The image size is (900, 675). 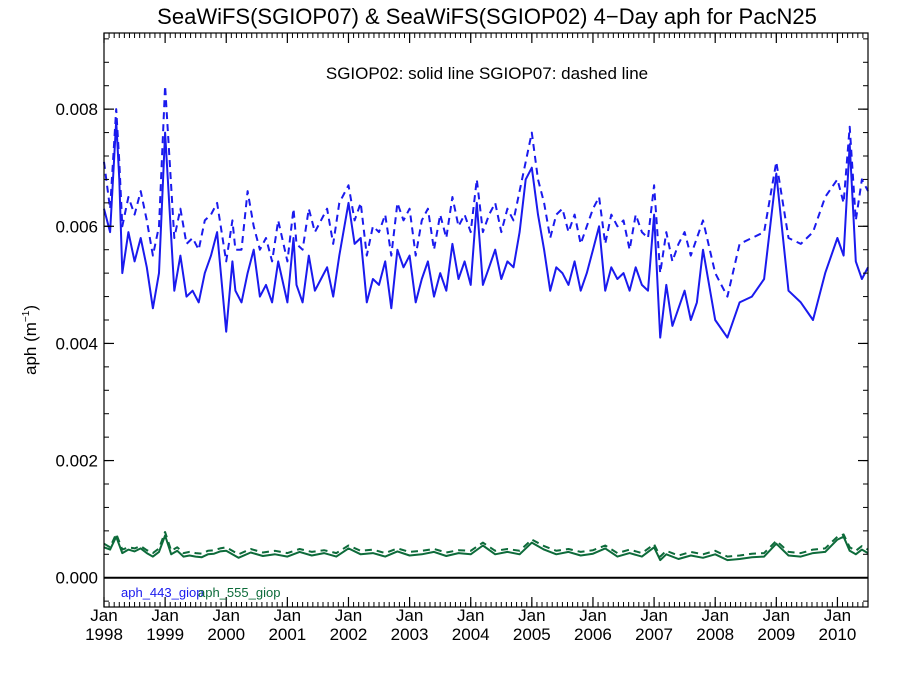 What do you see at coordinates (715, 634) in the screenshot?
I see `x-tick-label-year: 2008` at bounding box center [715, 634].